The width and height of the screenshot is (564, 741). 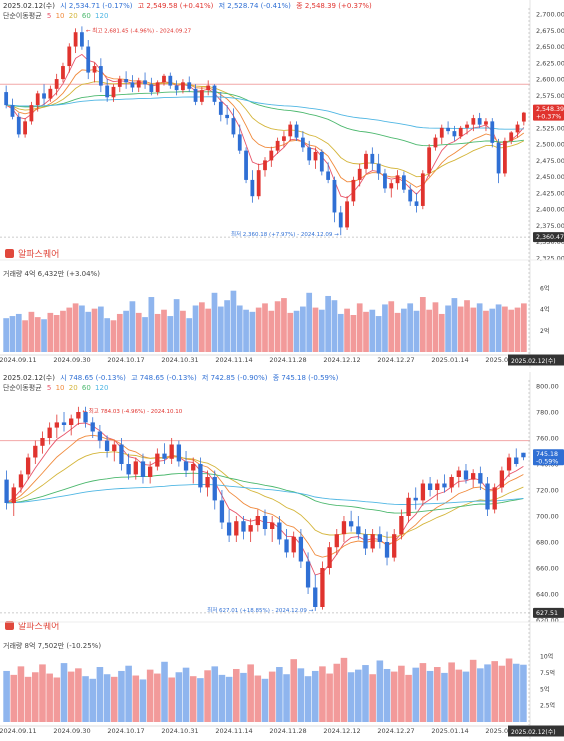 I want to click on ma-legend-120: 120, so click(x=101, y=16).